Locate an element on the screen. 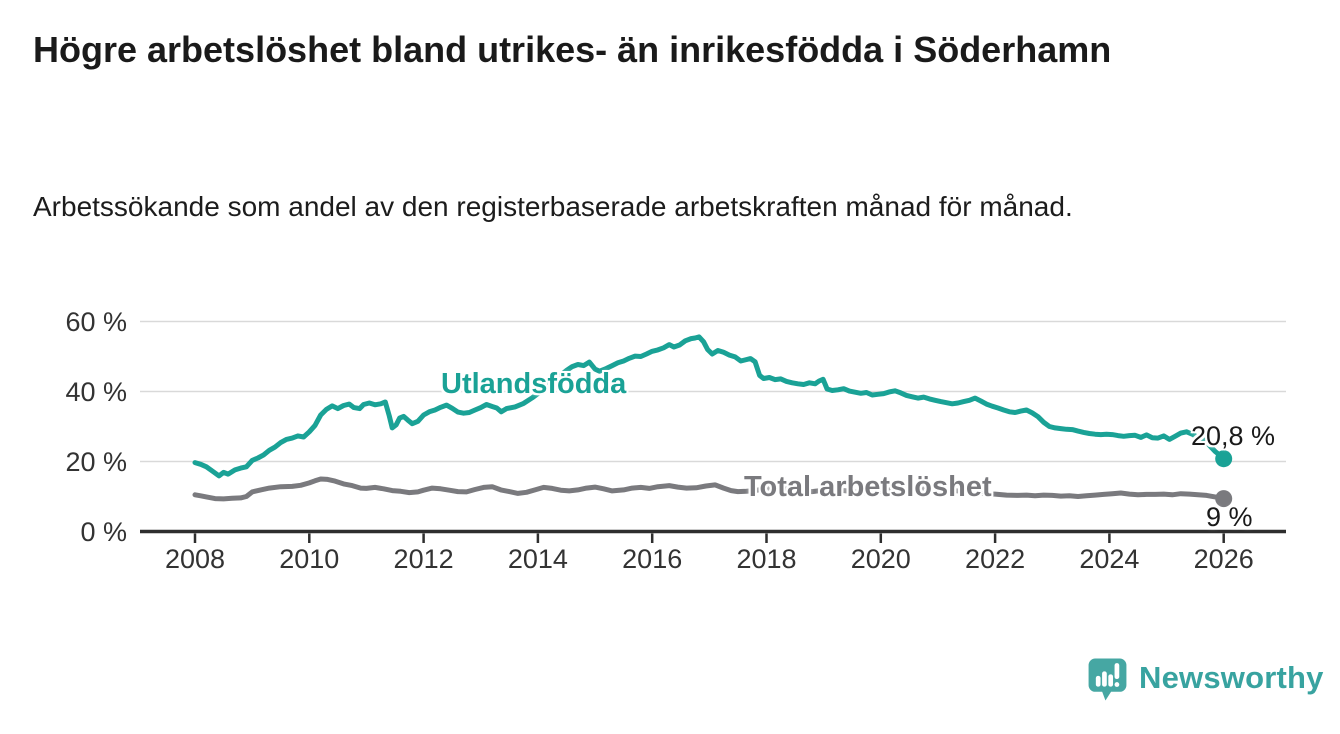 This screenshot has width=1340, height=734. newsworthy-logo-icon is located at coordinates (1107, 679).